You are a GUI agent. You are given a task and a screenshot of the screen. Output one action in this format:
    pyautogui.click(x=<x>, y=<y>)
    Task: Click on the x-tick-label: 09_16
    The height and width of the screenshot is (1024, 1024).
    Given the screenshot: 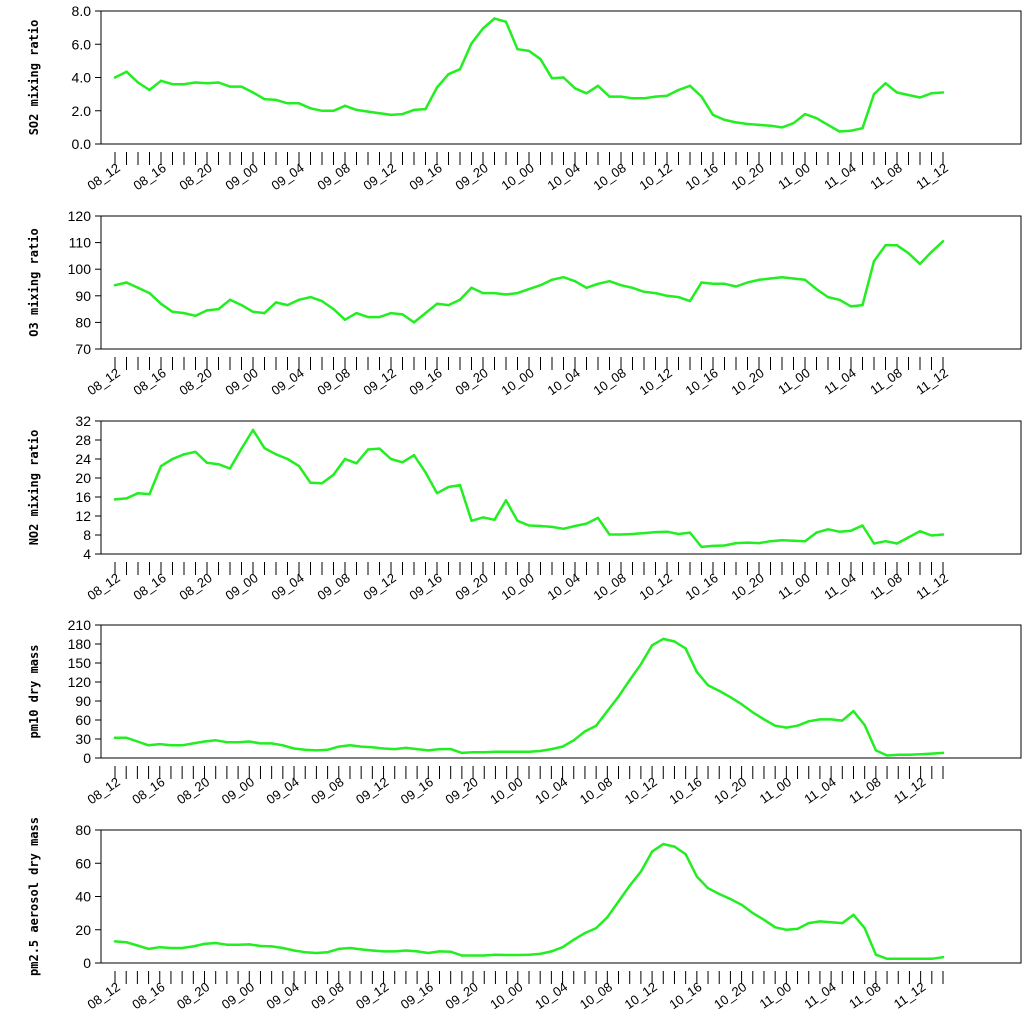 What is the action you would take?
    pyautogui.click(x=417, y=790)
    